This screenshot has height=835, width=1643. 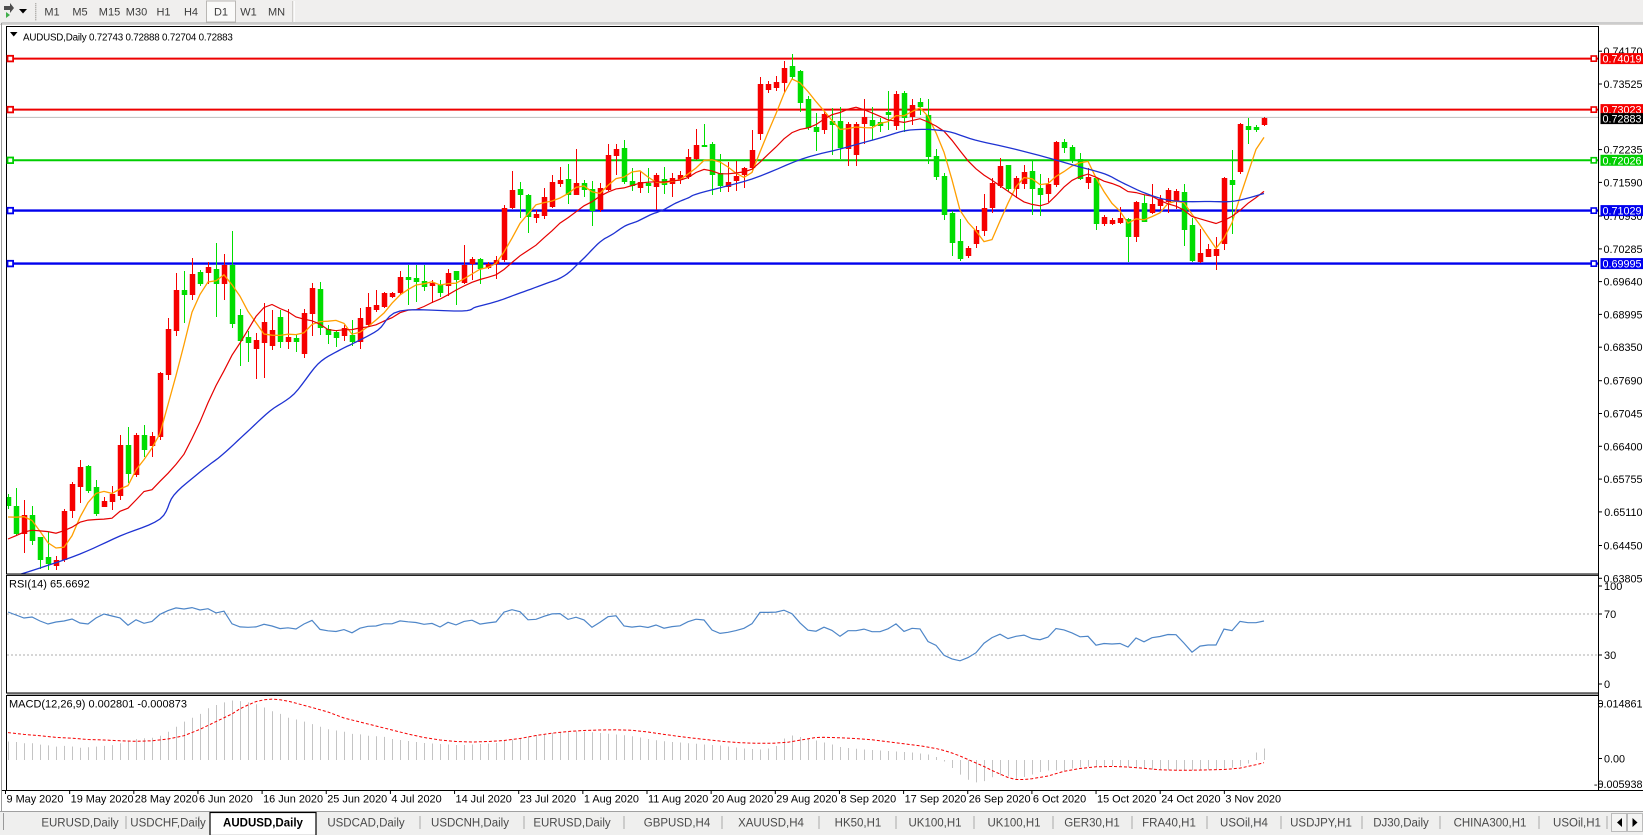 I want to click on svg-text: RSI(14) 65.6692, so click(x=49, y=585).